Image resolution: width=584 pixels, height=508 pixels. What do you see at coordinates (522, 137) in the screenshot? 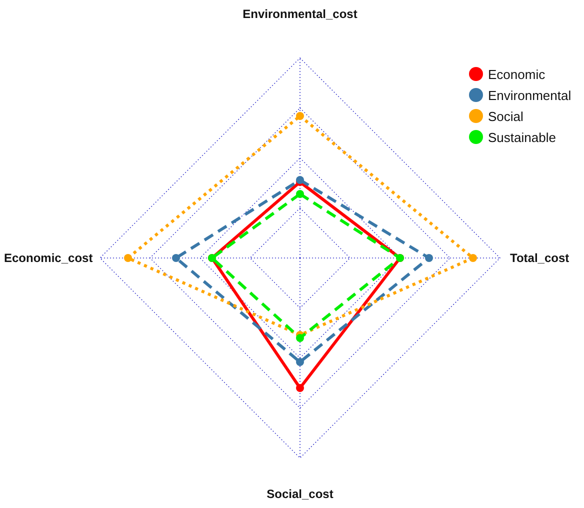
I see `legend-label: Sustainable` at bounding box center [522, 137].